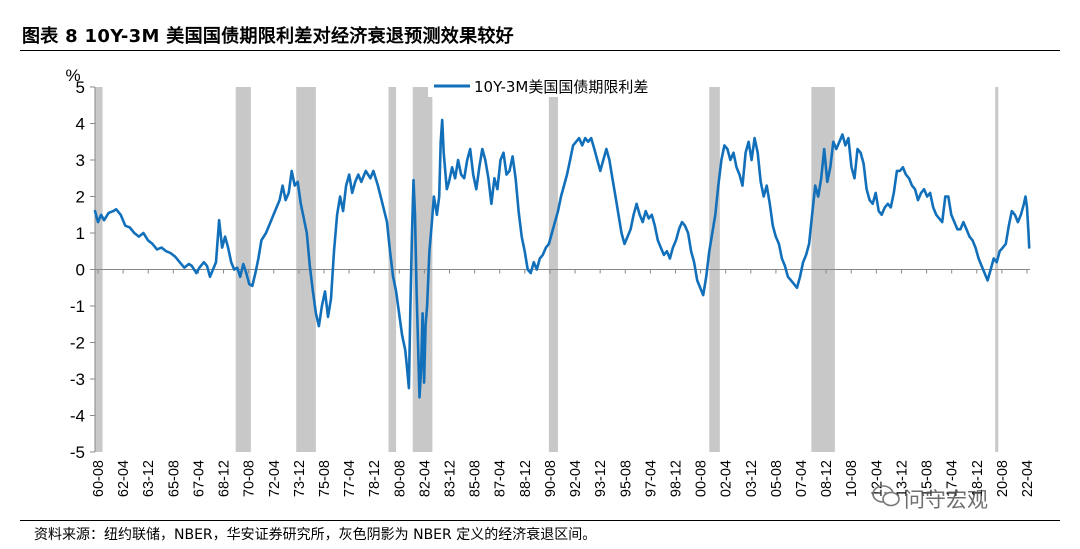 The width and height of the screenshot is (1080, 549). What do you see at coordinates (676, 478) in the screenshot?
I see `x-tick-label: 98-12` at bounding box center [676, 478].